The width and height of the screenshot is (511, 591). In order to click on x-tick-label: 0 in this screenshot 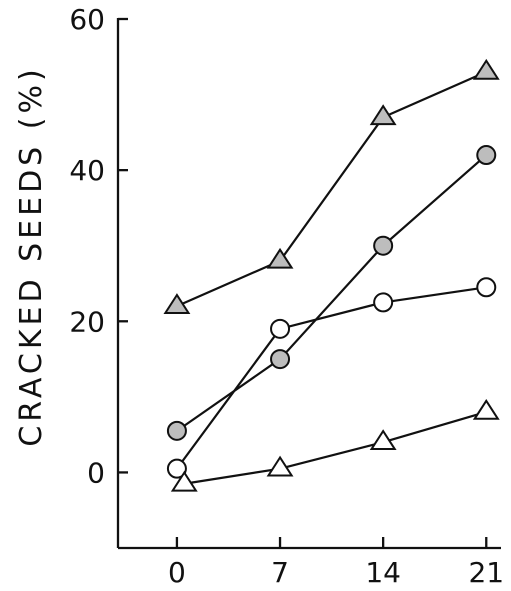, I will do `click(177, 571)`.